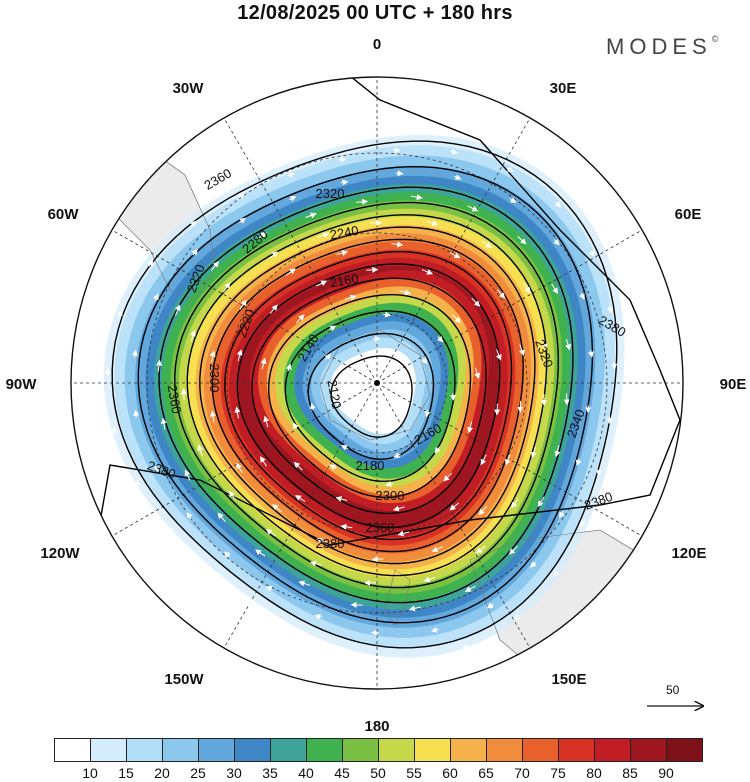 The height and width of the screenshot is (782, 750). I want to click on lon-label-60w: 60W, so click(64, 214).